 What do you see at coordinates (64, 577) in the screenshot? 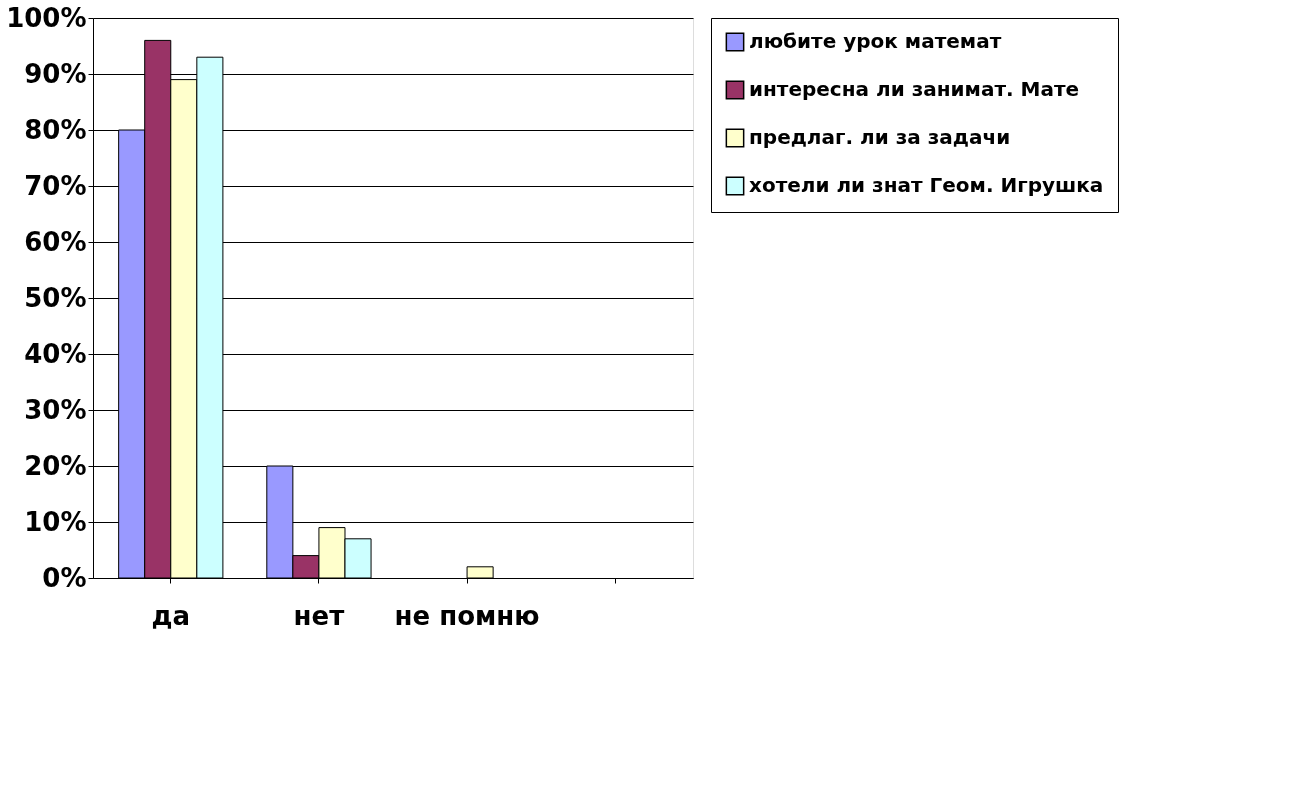
I see `y-tick-label: 0%` at bounding box center [64, 577].